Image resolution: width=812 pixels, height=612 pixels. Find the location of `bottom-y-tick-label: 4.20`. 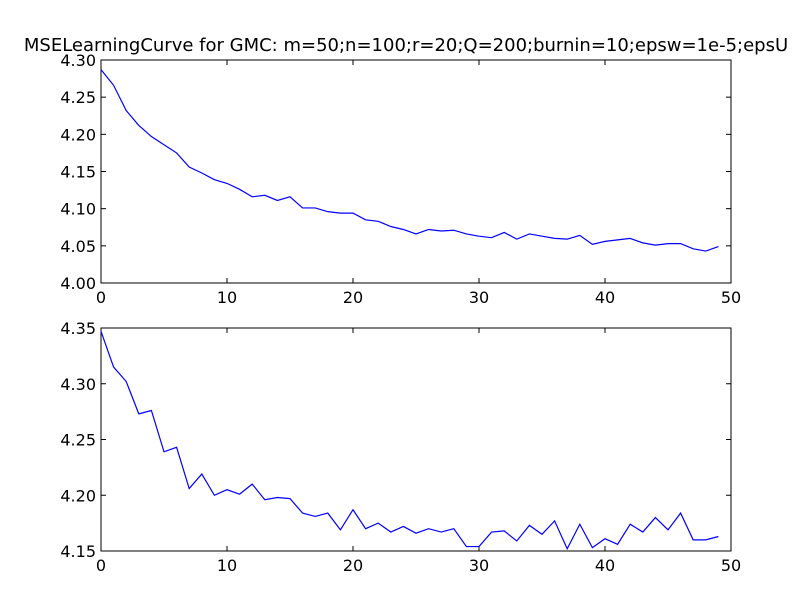

bottom-y-tick-label: 4.20 is located at coordinates (78, 495).